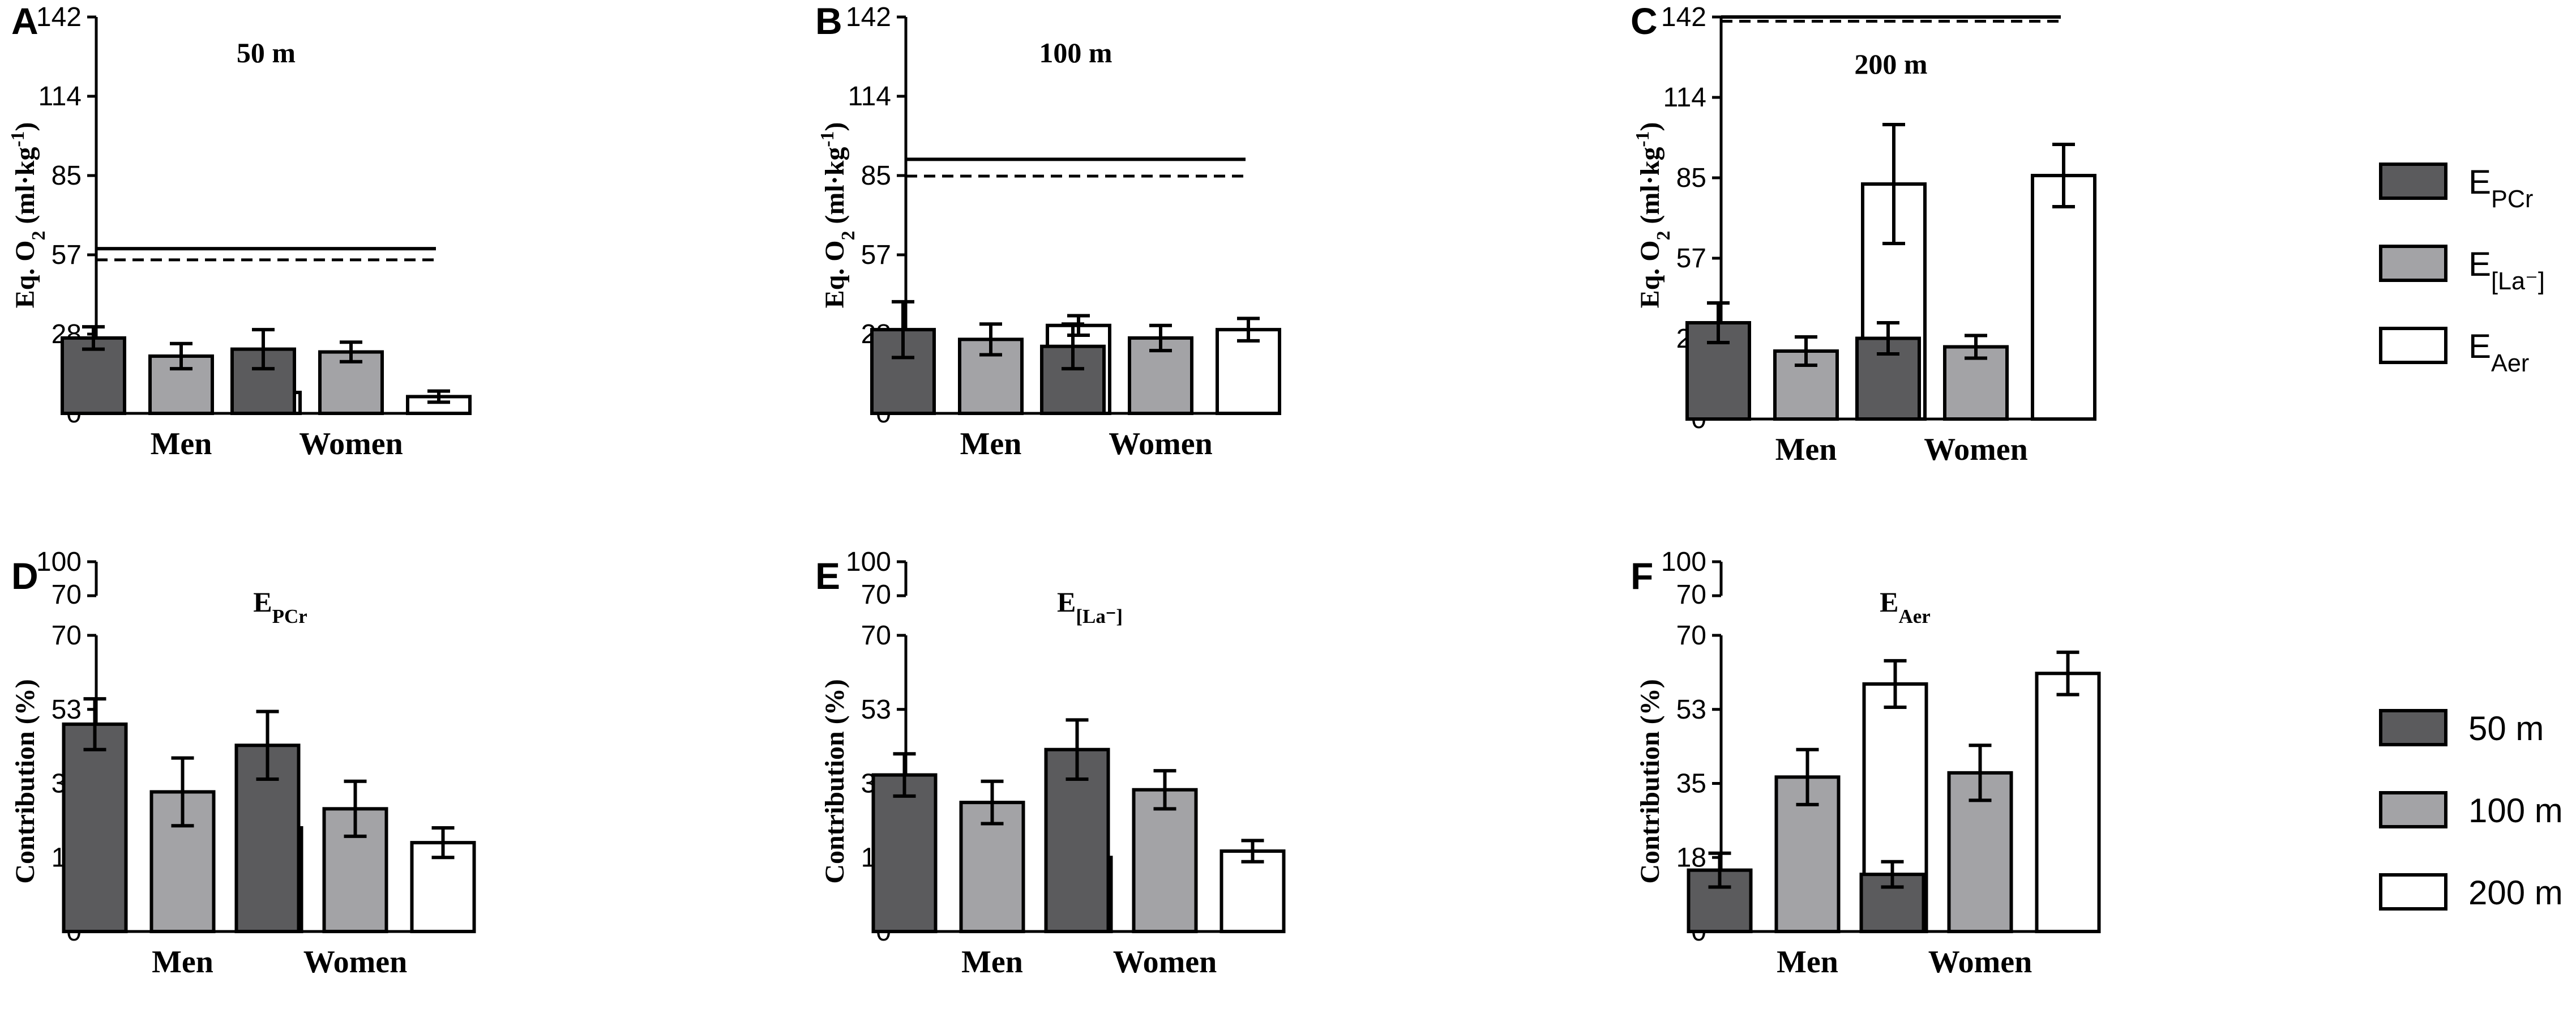 The image size is (2576, 1017). I want to click on legend-label: EPCr, so click(2500, 188).